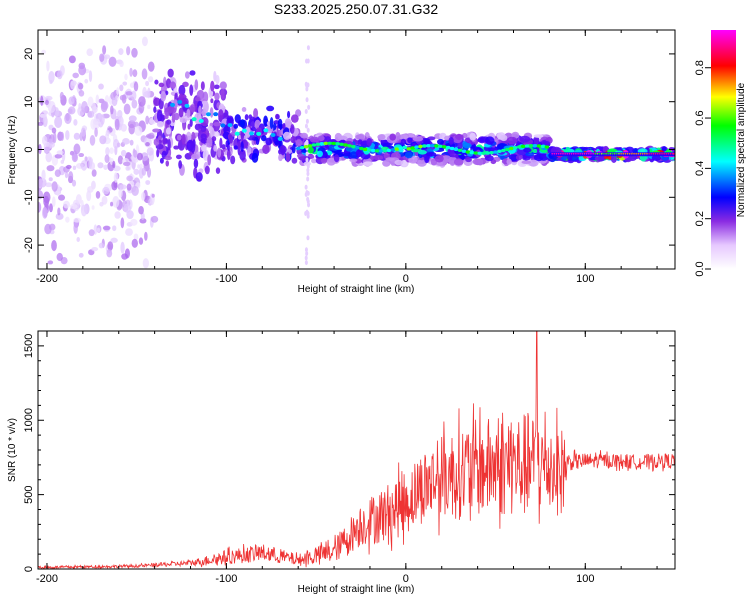 This screenshot has height=600, width=750. I want to click on x-tick-label: -100, so click(226, 579).